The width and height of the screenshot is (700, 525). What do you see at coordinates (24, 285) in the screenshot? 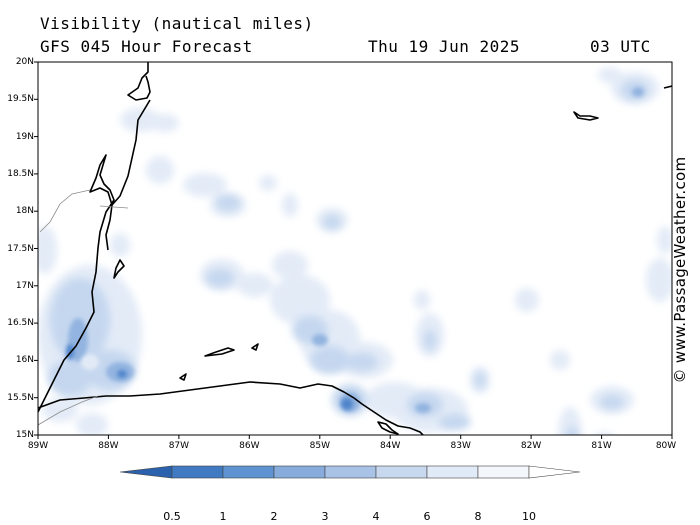
I see `lat-label-17n: 17N` at bounding box center [24, 285].